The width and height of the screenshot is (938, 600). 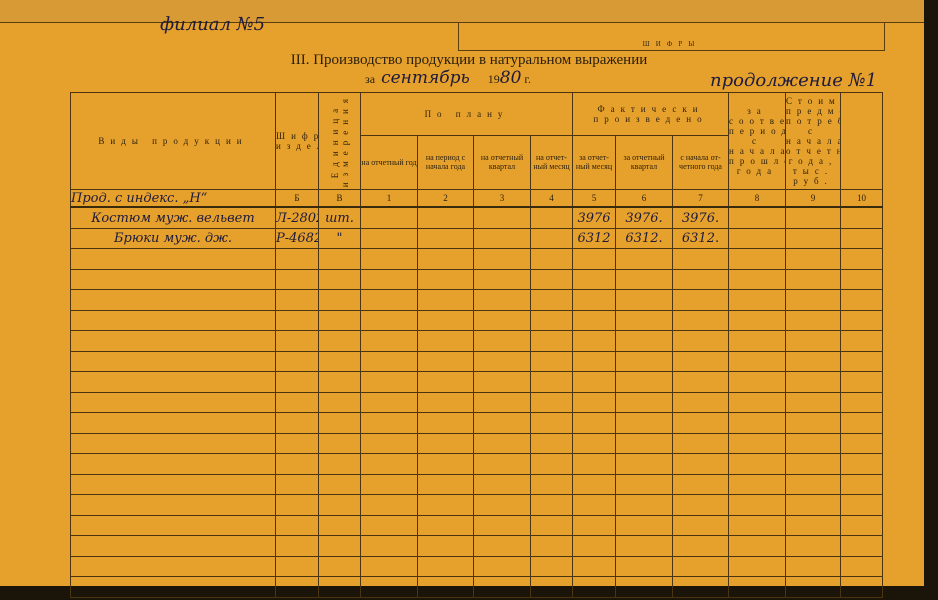 I want to click on cell-text: 8, so click(x=757, y=198).